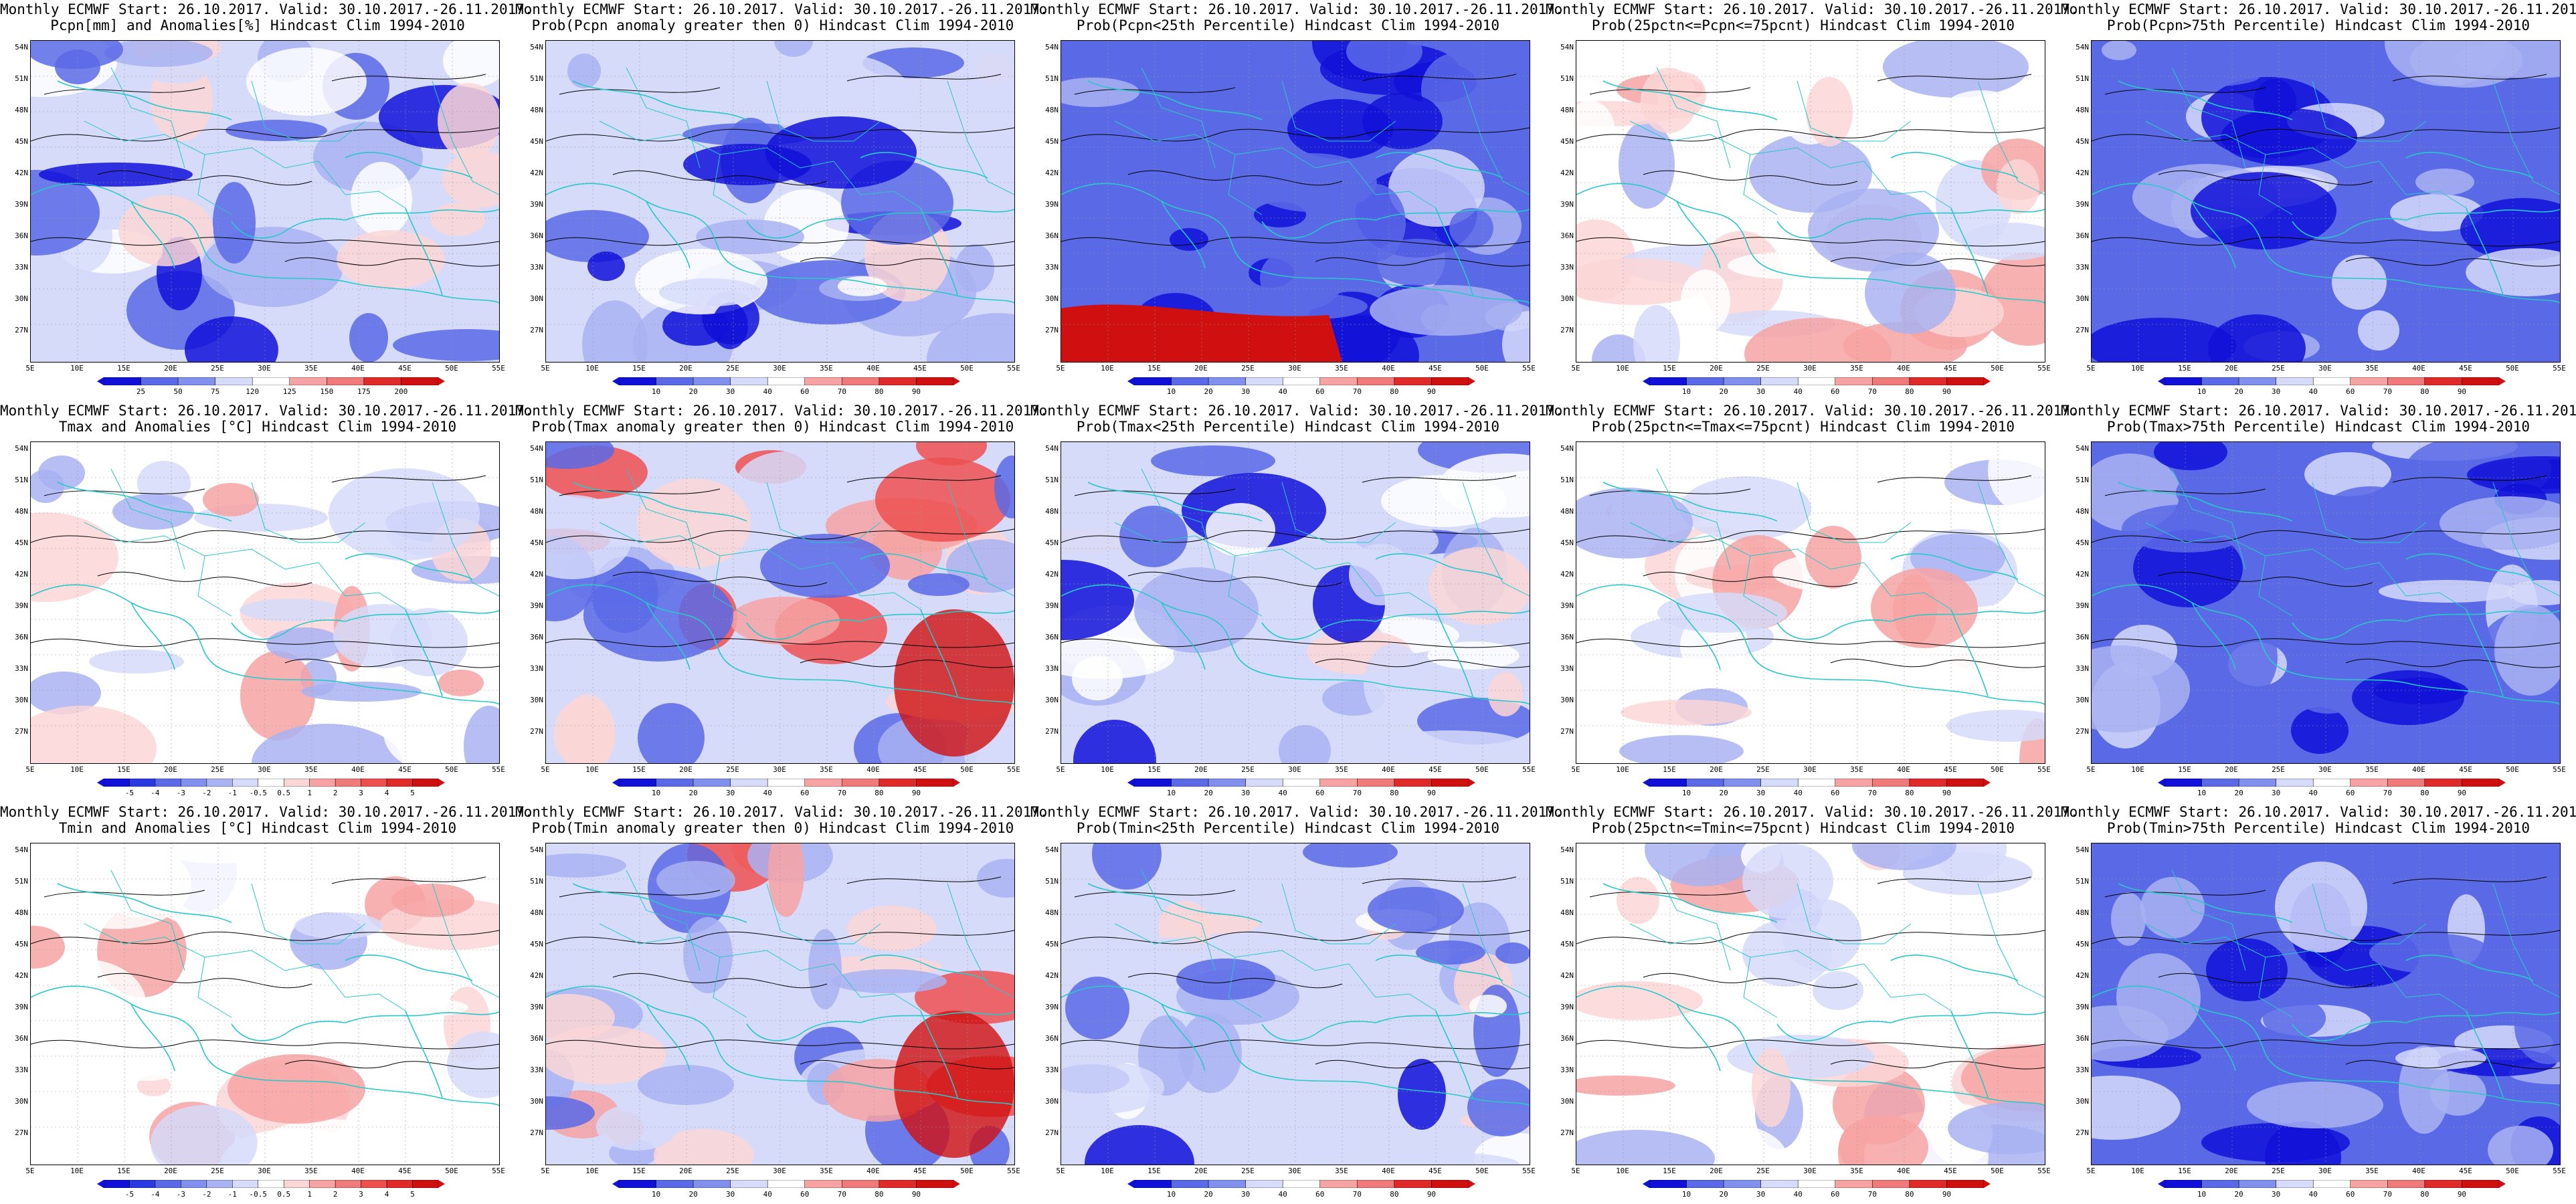 This screenshot has width=2576, height=1204. I want to click on longitude-label: 40E, so click(1388, 368).